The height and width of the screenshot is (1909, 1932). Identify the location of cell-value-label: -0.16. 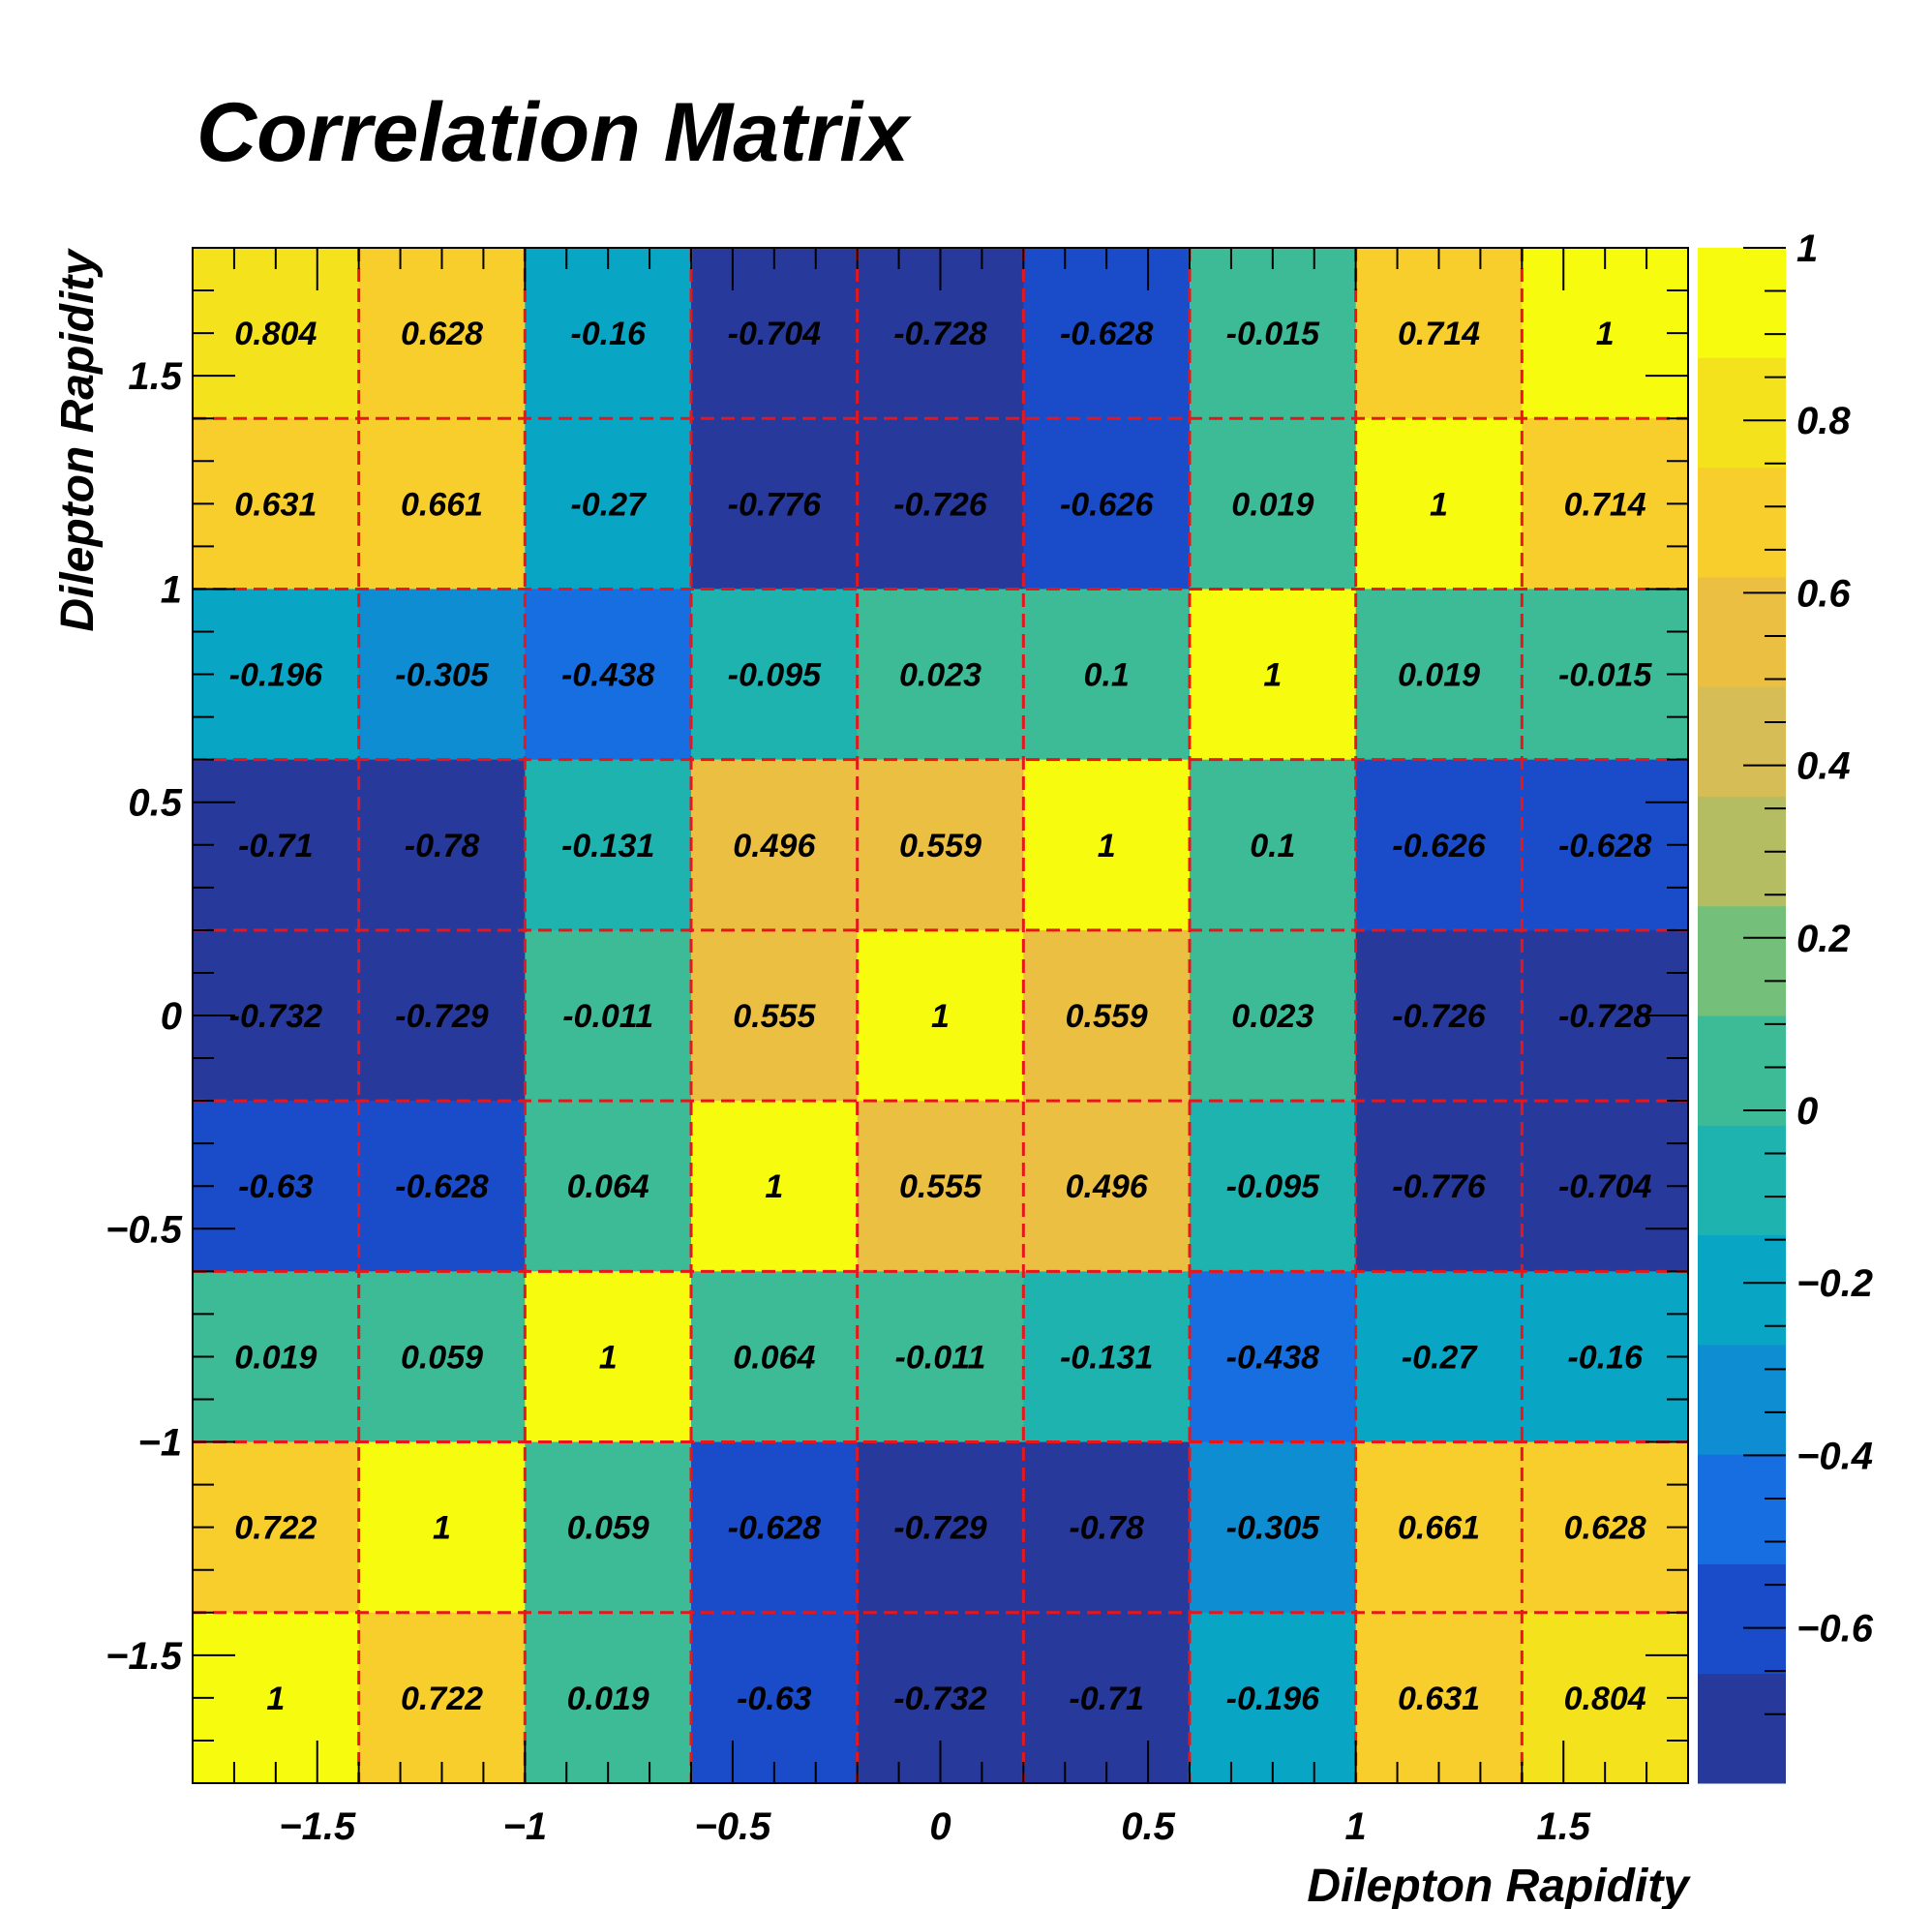
(1605, 1357).